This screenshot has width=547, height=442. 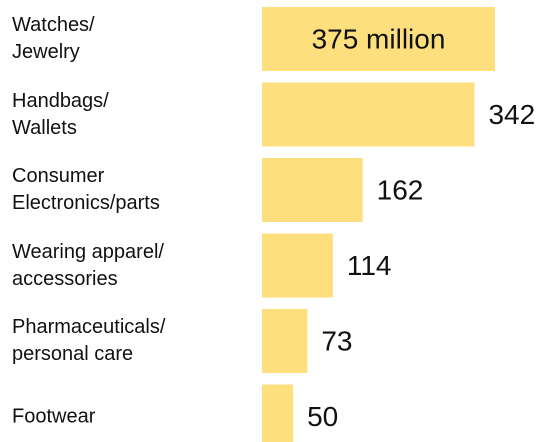 What do you see at coordinates (60, 114) in the screenshot?
I see `category-label: Handbags/ Wallets` at bounding box center [60, 114].